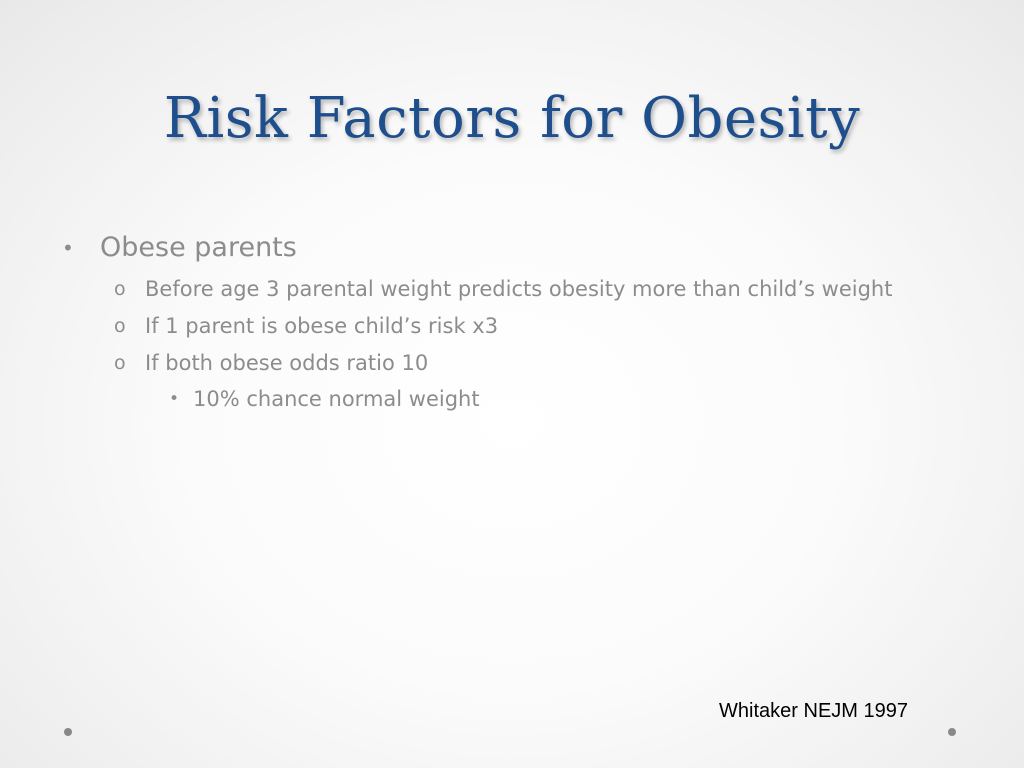 The width and height of the screenshot is (1024, 768). What do you see at coordinates (813, 711) in the screenshot?
I see `citation: Whitaker NEJM 1997` at bounding box center [813, 711].